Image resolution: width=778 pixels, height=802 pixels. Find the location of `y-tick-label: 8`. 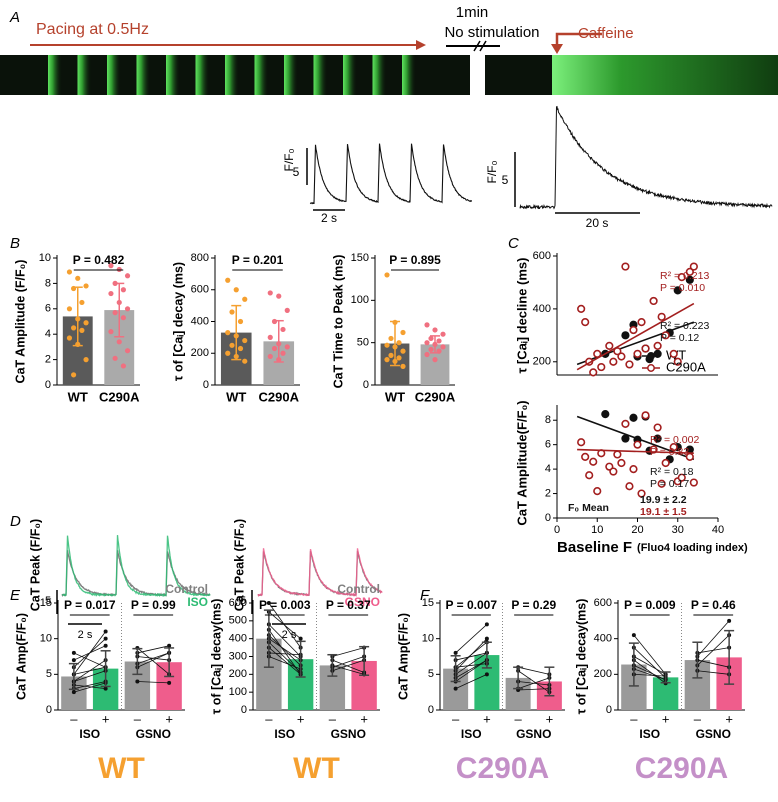

y-tick-label: 8 is located at coordinates (48, 283).